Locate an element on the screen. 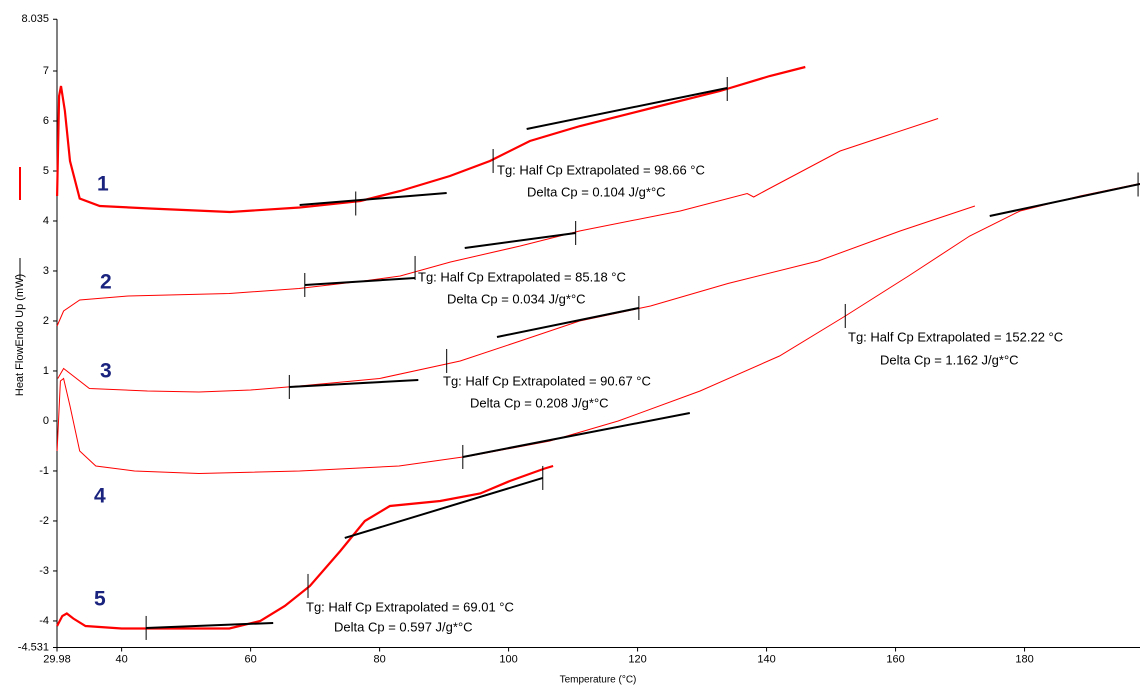  annotation: Delta Cp = 0.034 J/g*°C is located at coordinates (516, 298).